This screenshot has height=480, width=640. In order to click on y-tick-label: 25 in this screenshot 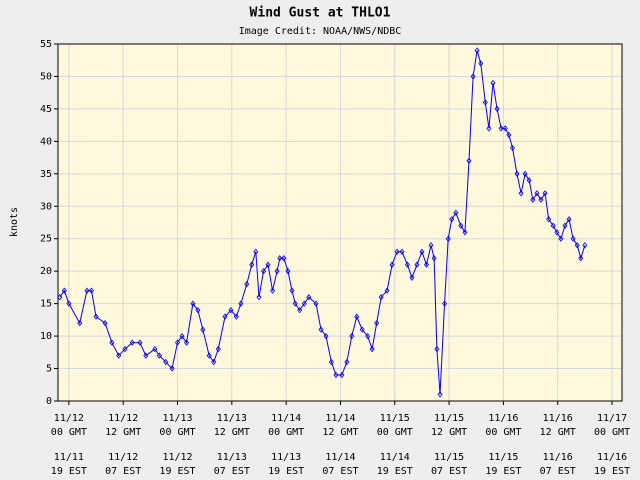, I will do `click(46, 239)`.